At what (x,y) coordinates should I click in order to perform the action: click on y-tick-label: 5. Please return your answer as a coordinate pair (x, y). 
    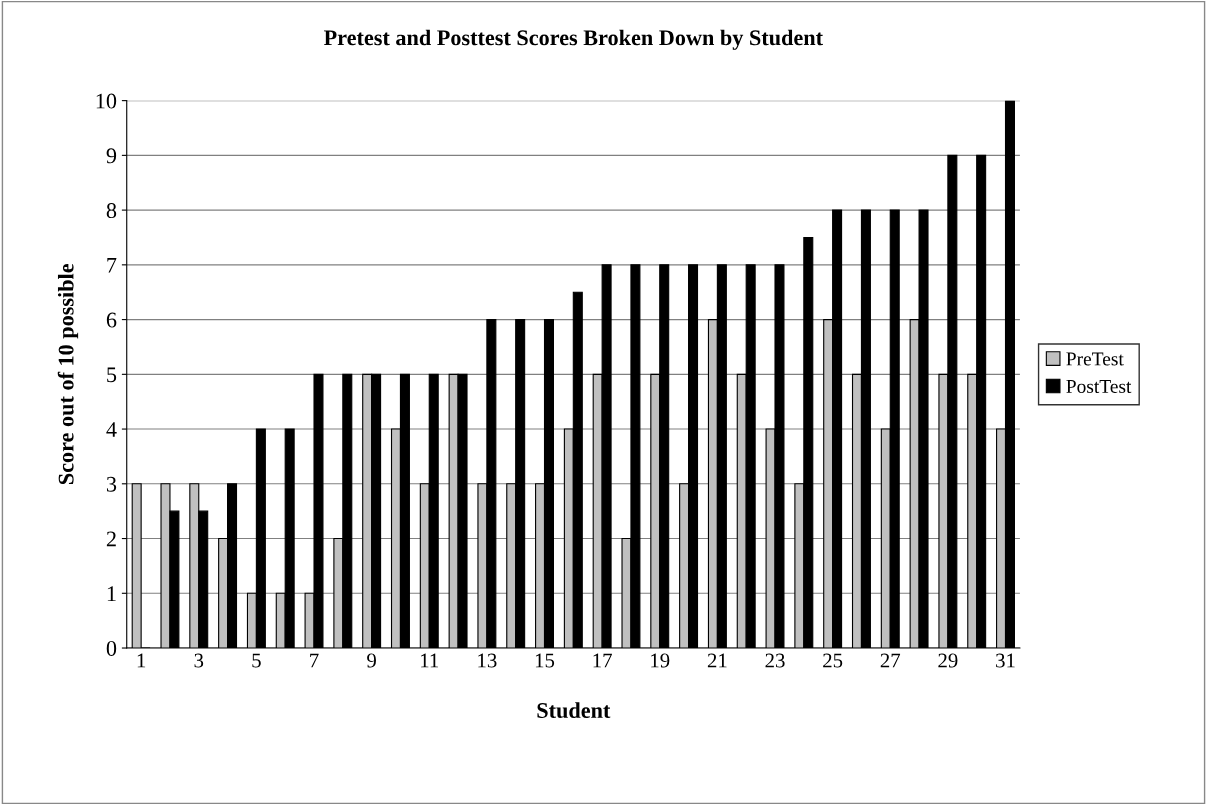
    Looking at the image, I should click on (112, 375).